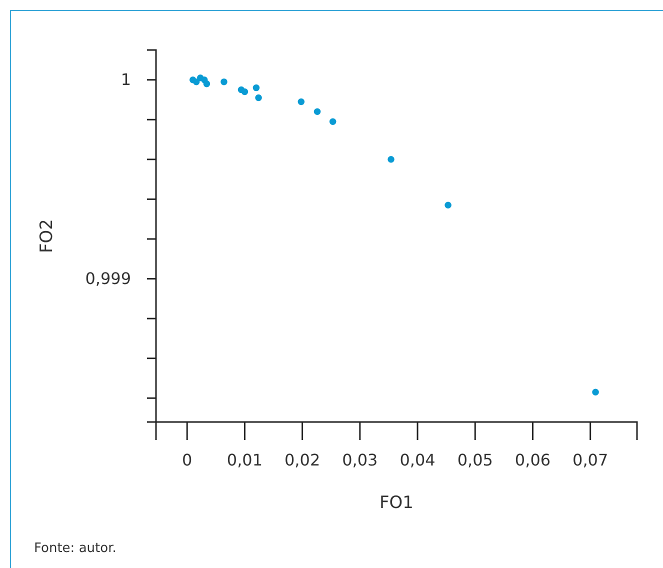  Describe the element at coordinates (418, 460) in the screenshot. I see `x-tick-label: 0,04` at that location.